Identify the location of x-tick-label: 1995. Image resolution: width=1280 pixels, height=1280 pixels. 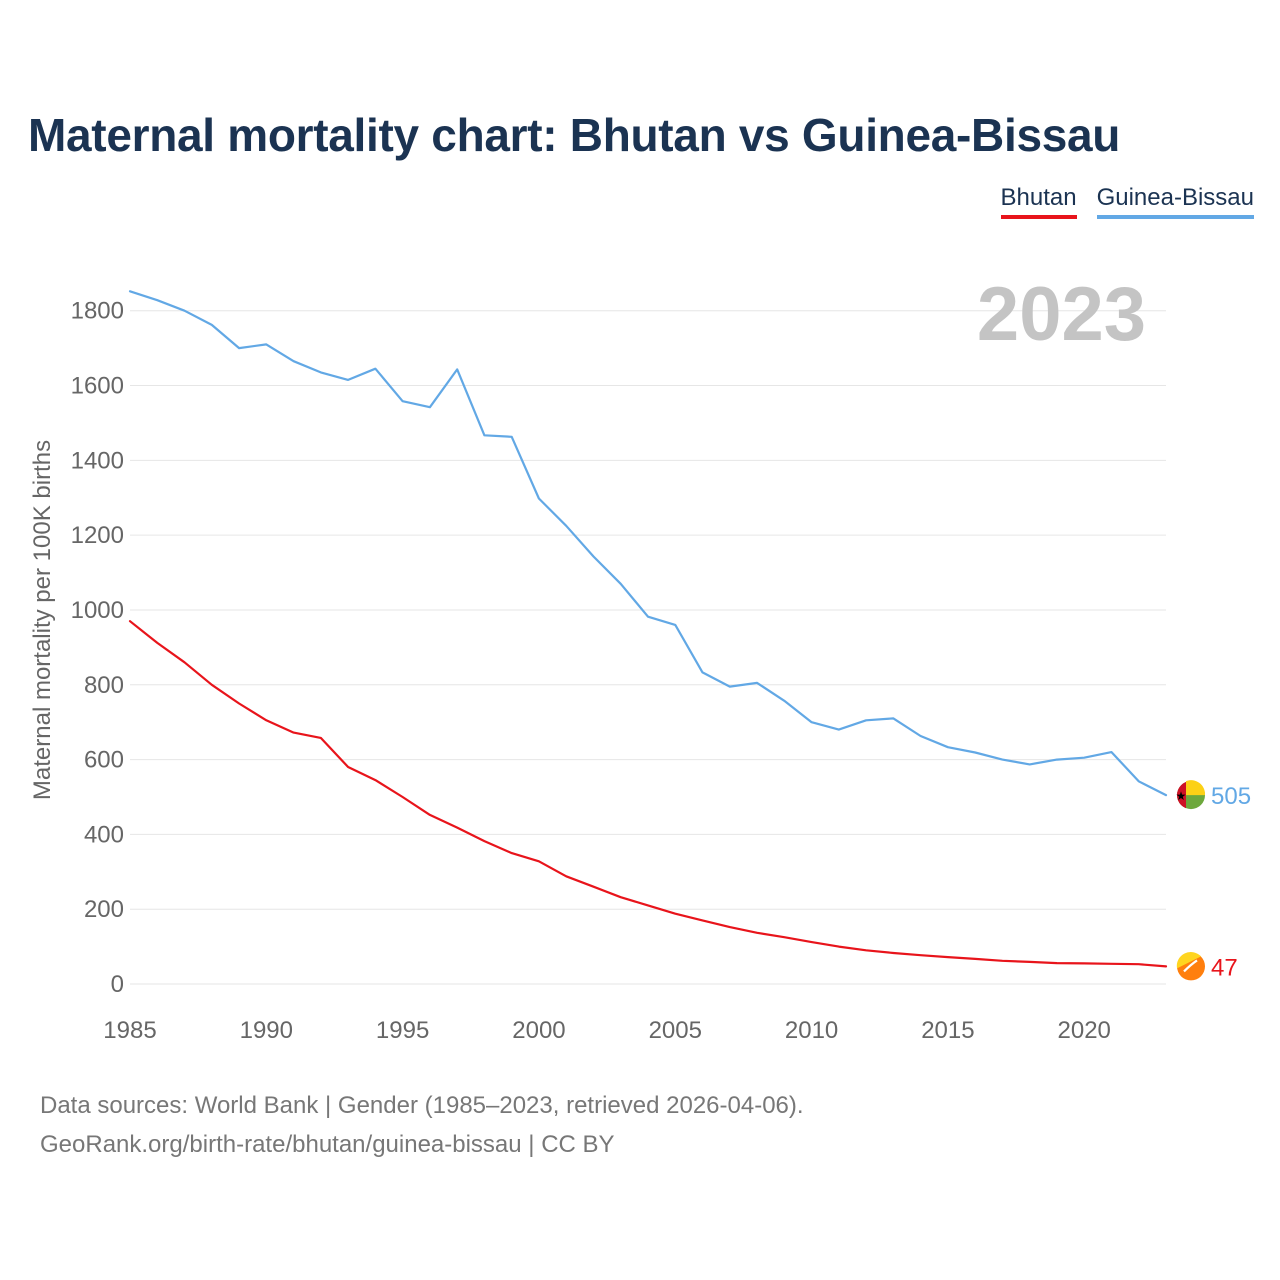
(402, 1030).